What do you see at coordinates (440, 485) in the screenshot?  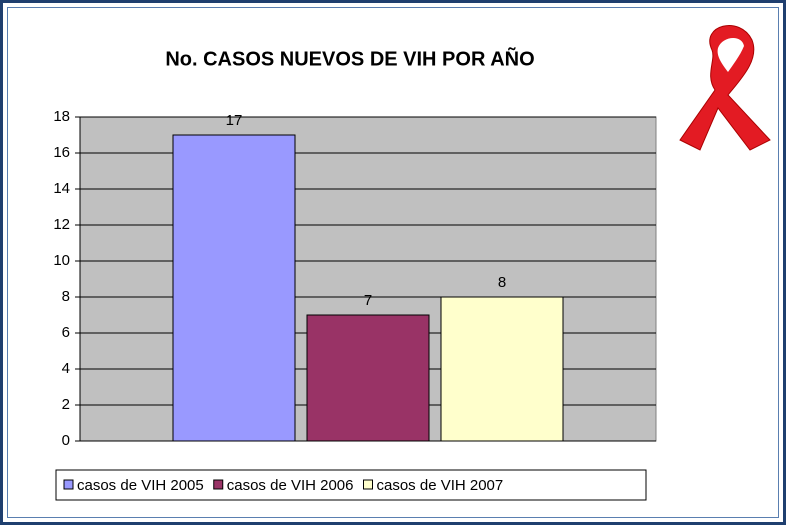 I see `legend-label: casos de VIH 2007` at bounding box center [440, 485].